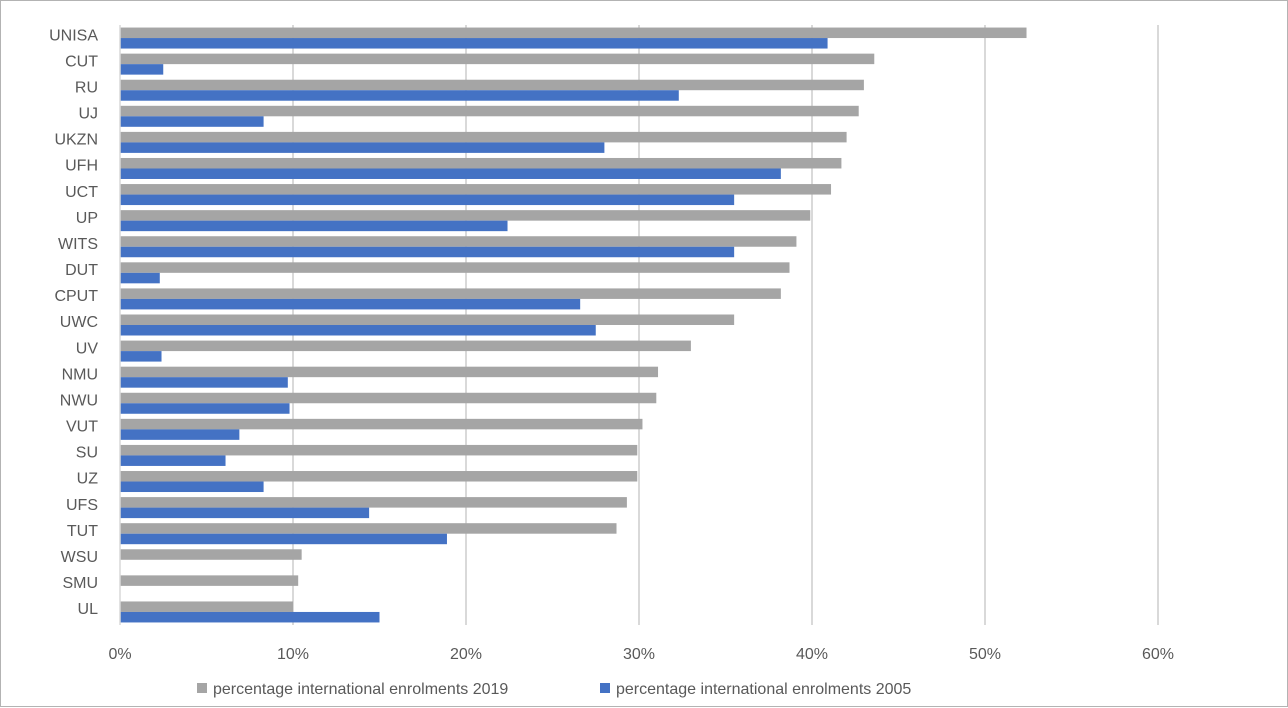  Describe the element at coordinates (73, 35) in the screenshot. I see `category-label-unisa: UNISA` at that location.